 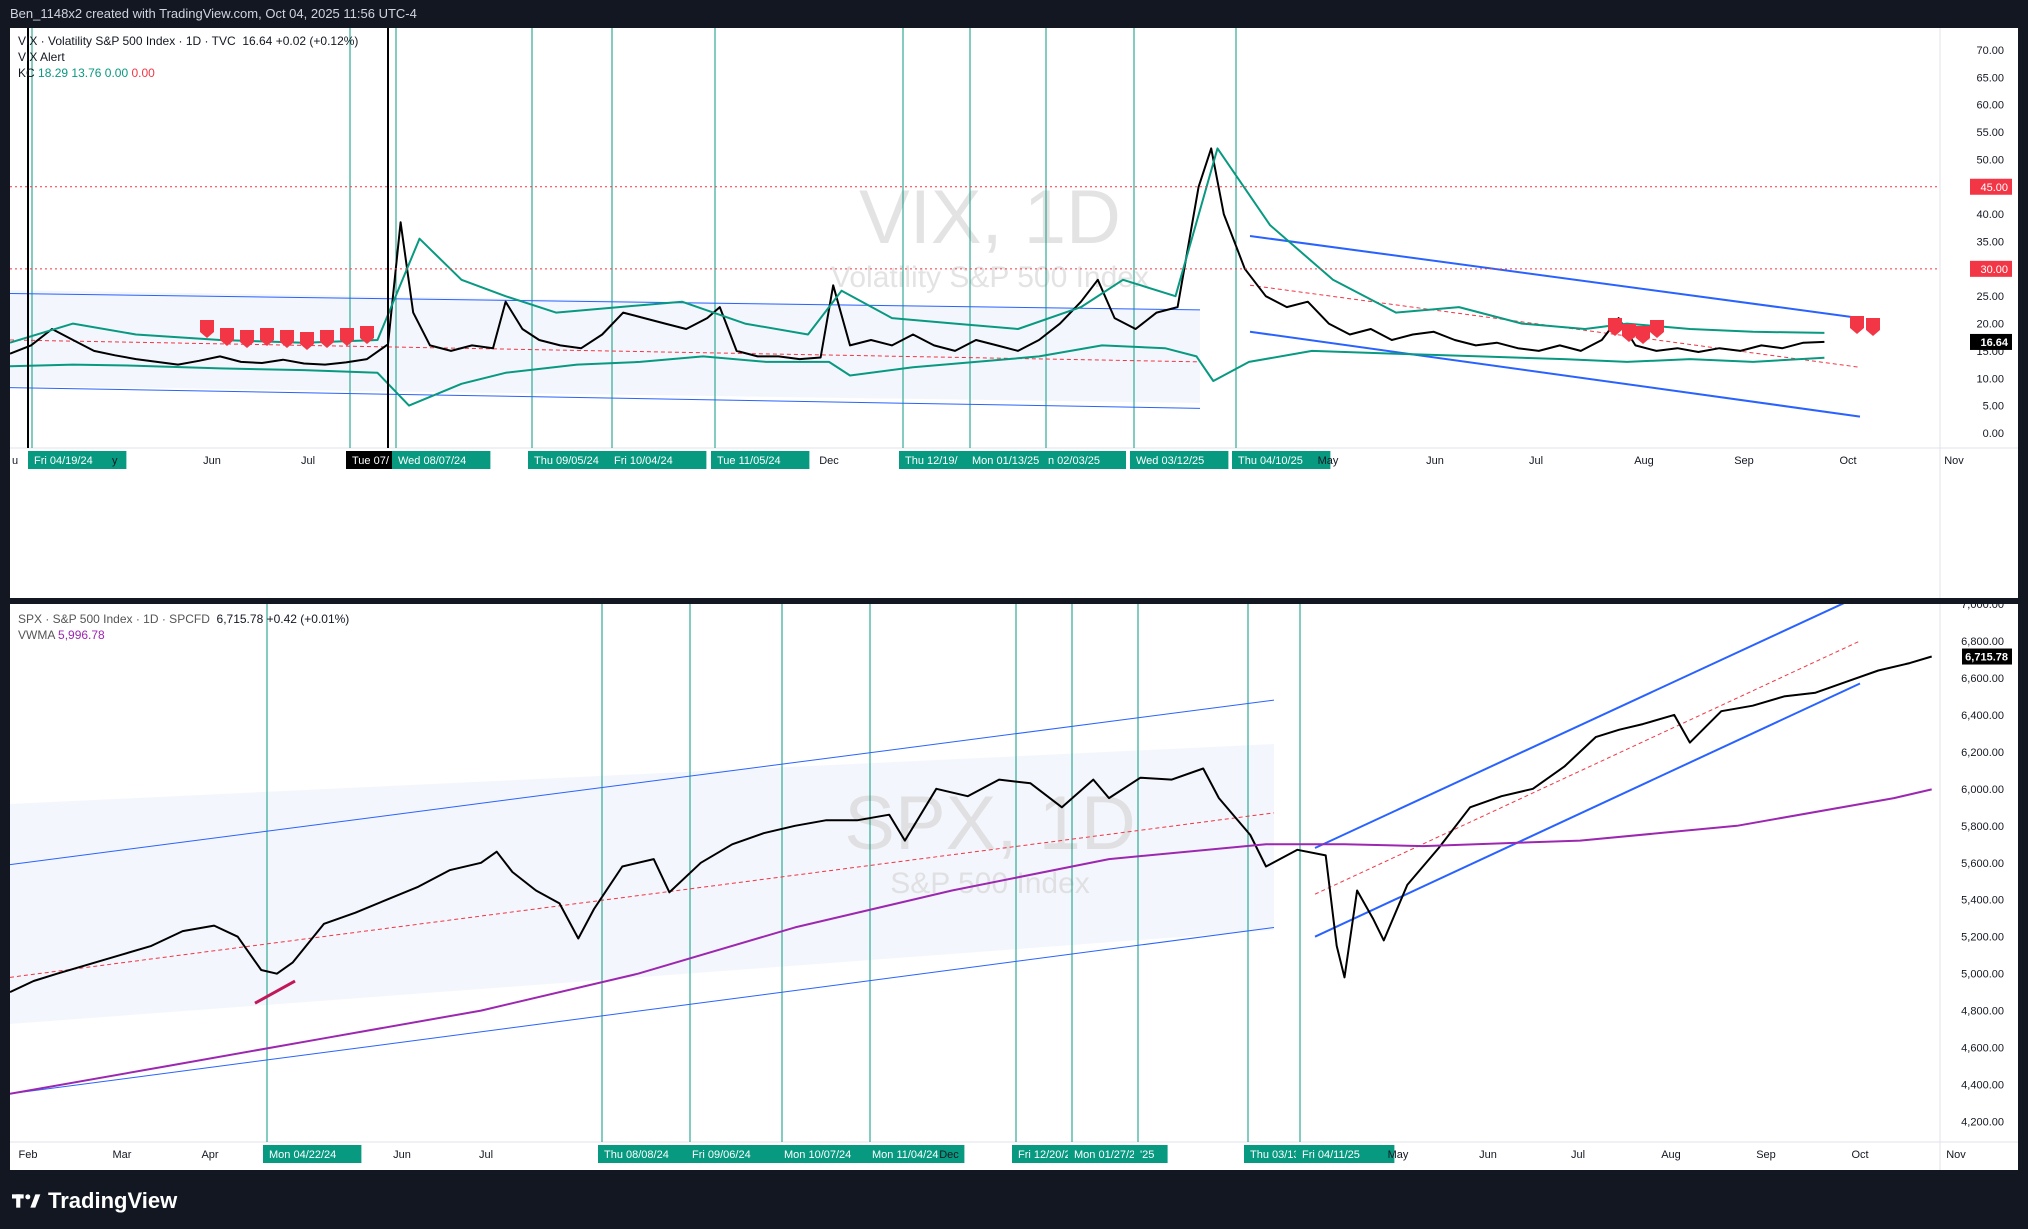 I want to click on vix-symbol-values: 16.64 +0.02 (+0.12%), so click(x=300, y=41).